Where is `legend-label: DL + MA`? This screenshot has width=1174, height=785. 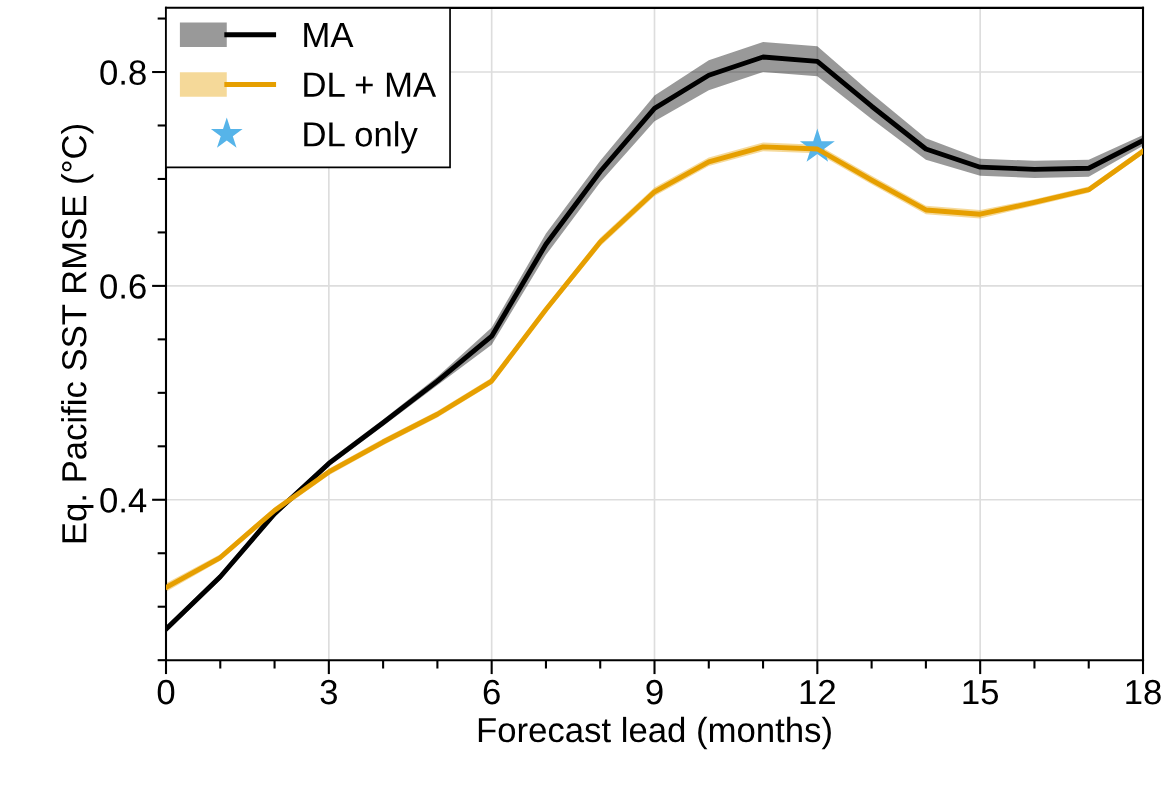 legend-label: DL + MA is located at coordinates (370, 84).